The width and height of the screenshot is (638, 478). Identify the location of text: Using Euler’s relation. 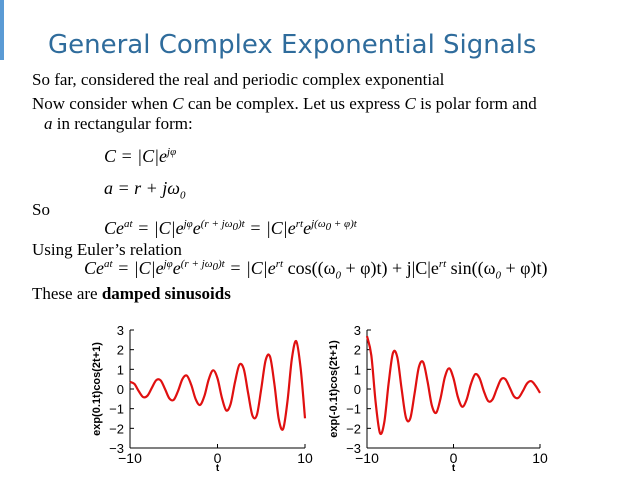
(107, 249).